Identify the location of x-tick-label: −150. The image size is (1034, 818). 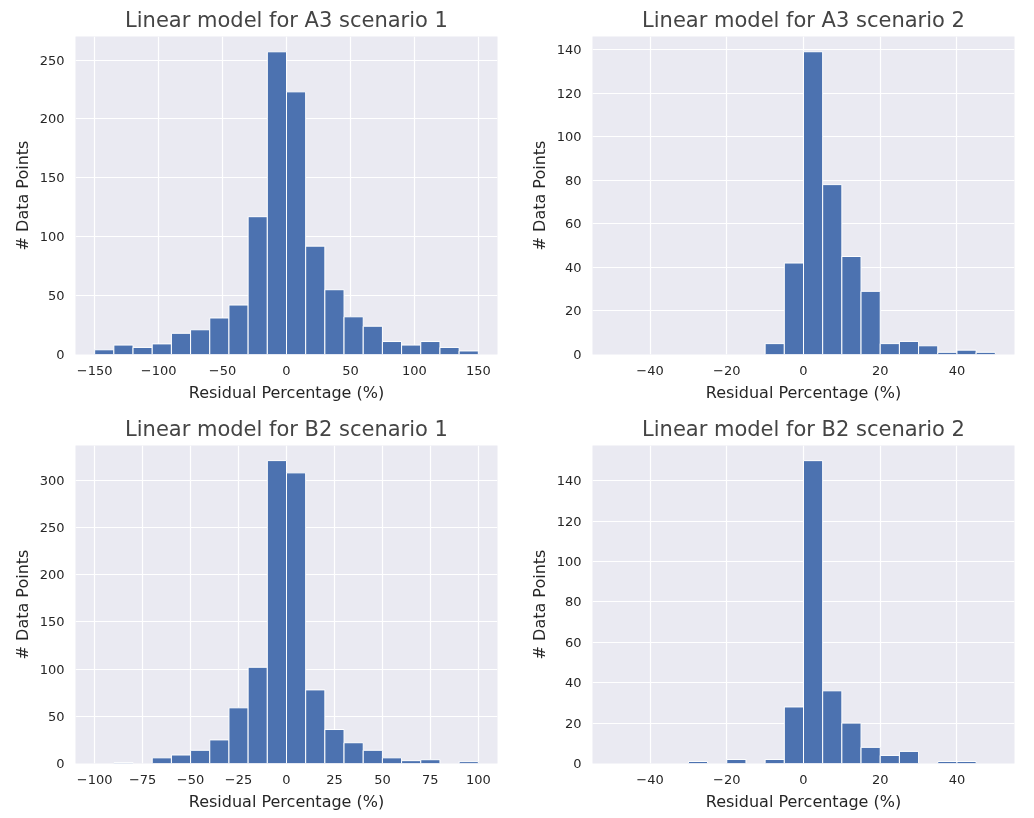
(94, 370).